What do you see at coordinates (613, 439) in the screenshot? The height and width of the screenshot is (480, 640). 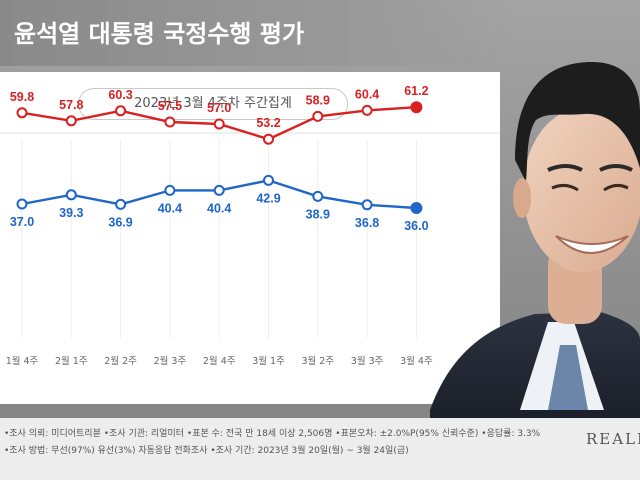 I see `brand-logo: REALMETER` at bounding box center [613, 439].